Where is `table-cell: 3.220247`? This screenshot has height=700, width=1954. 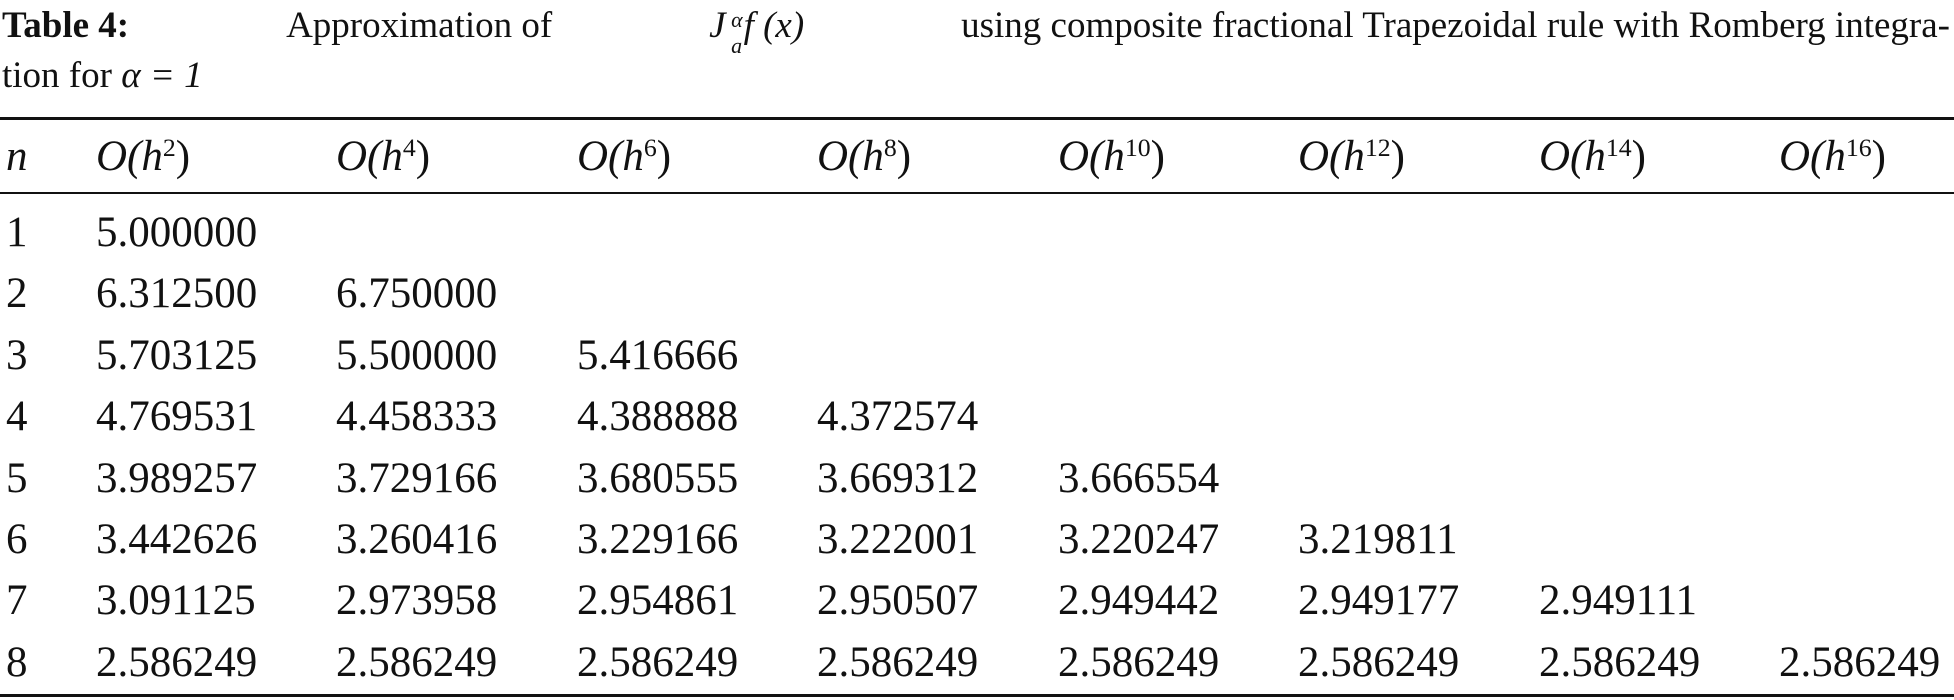
table-cell: 3.220247 is located at coordinates (1139, 539).